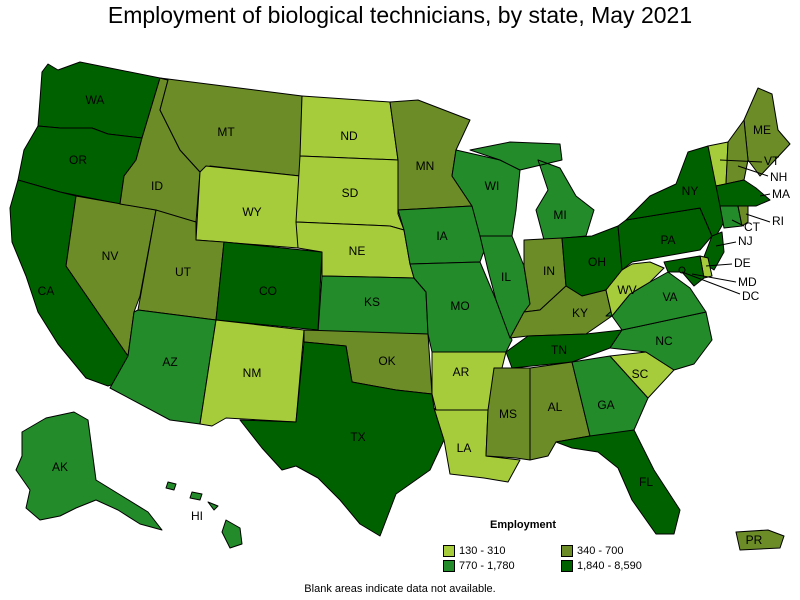 The image size is (800, 600). I want to click on state-label-sd: SD, so click(350, 193).